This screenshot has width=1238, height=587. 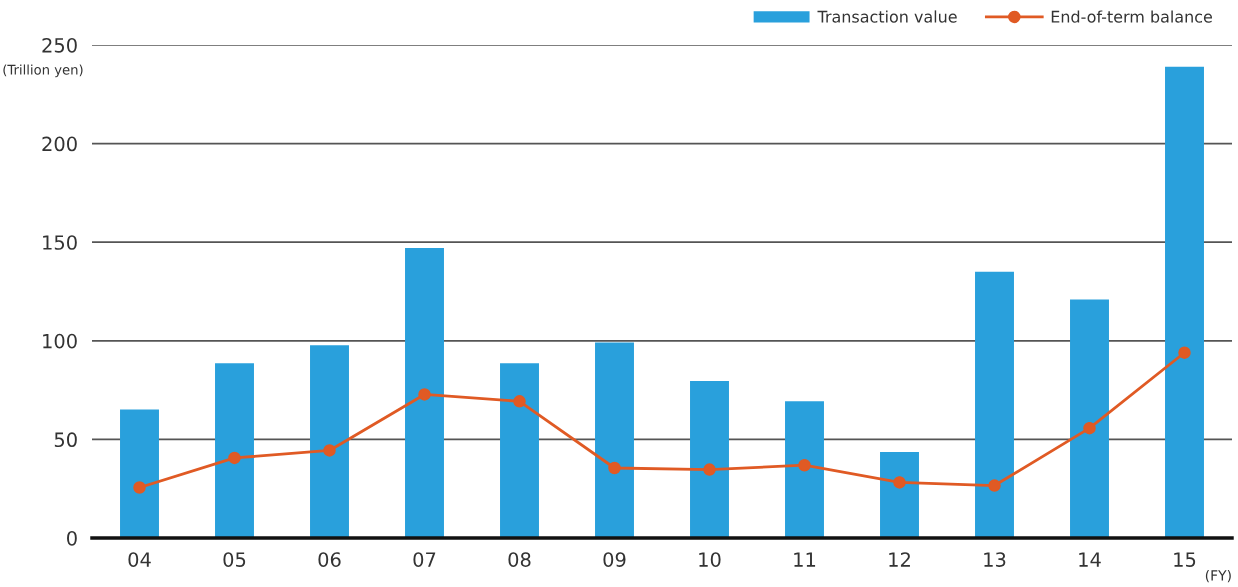 What do you see at coordinates (995, 559) in the screenshot?
I see `x-tick-label: 13` at bounding box center [995, 559].